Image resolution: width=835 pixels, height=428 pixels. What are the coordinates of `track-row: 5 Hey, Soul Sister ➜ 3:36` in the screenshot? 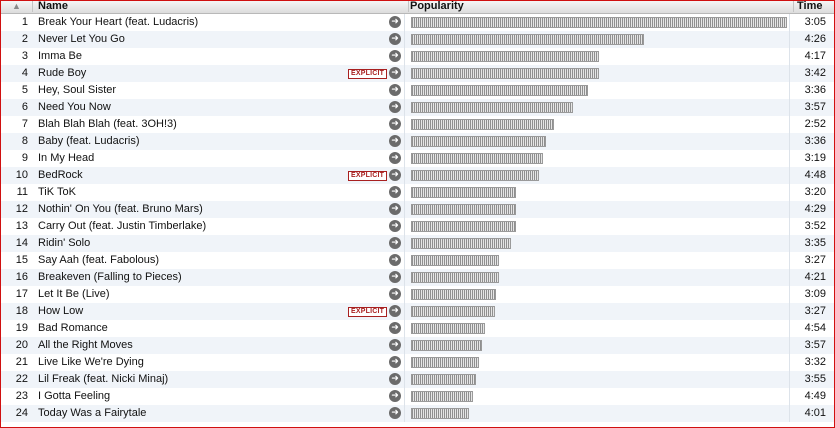 It's located at (417, 90).